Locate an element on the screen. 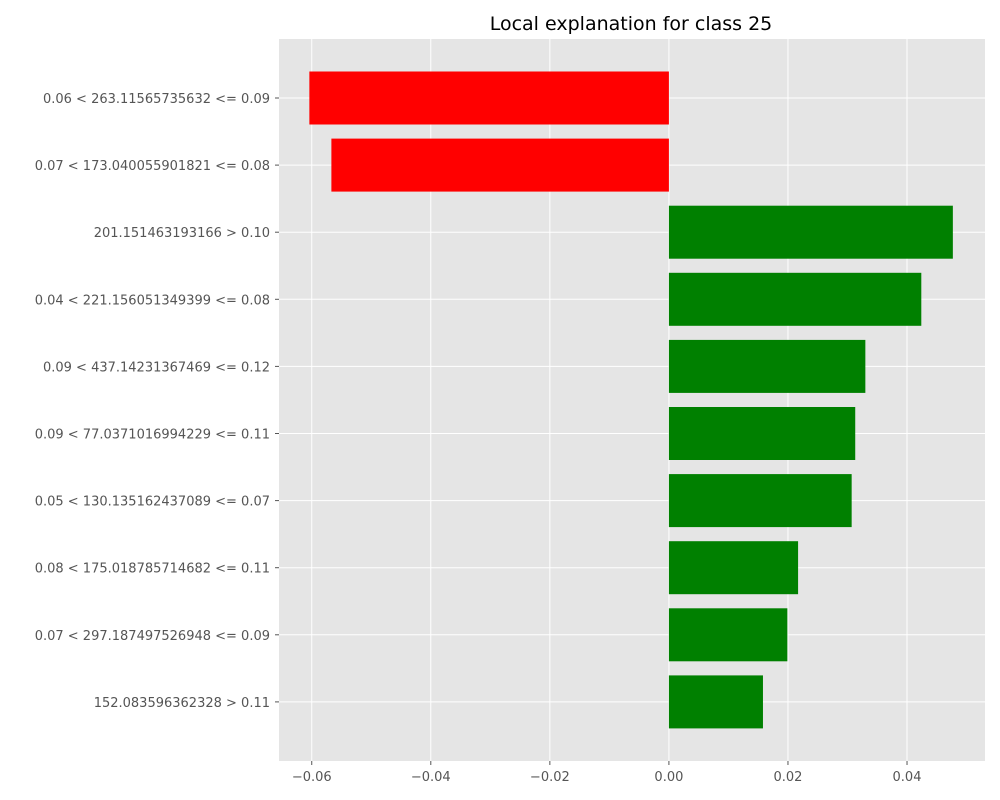 The height and width of the screenshot is (800, 1000). y-tick-label: 0.04 < 221.156051349399 <= 0.08 is located at coordinates (152, 300).